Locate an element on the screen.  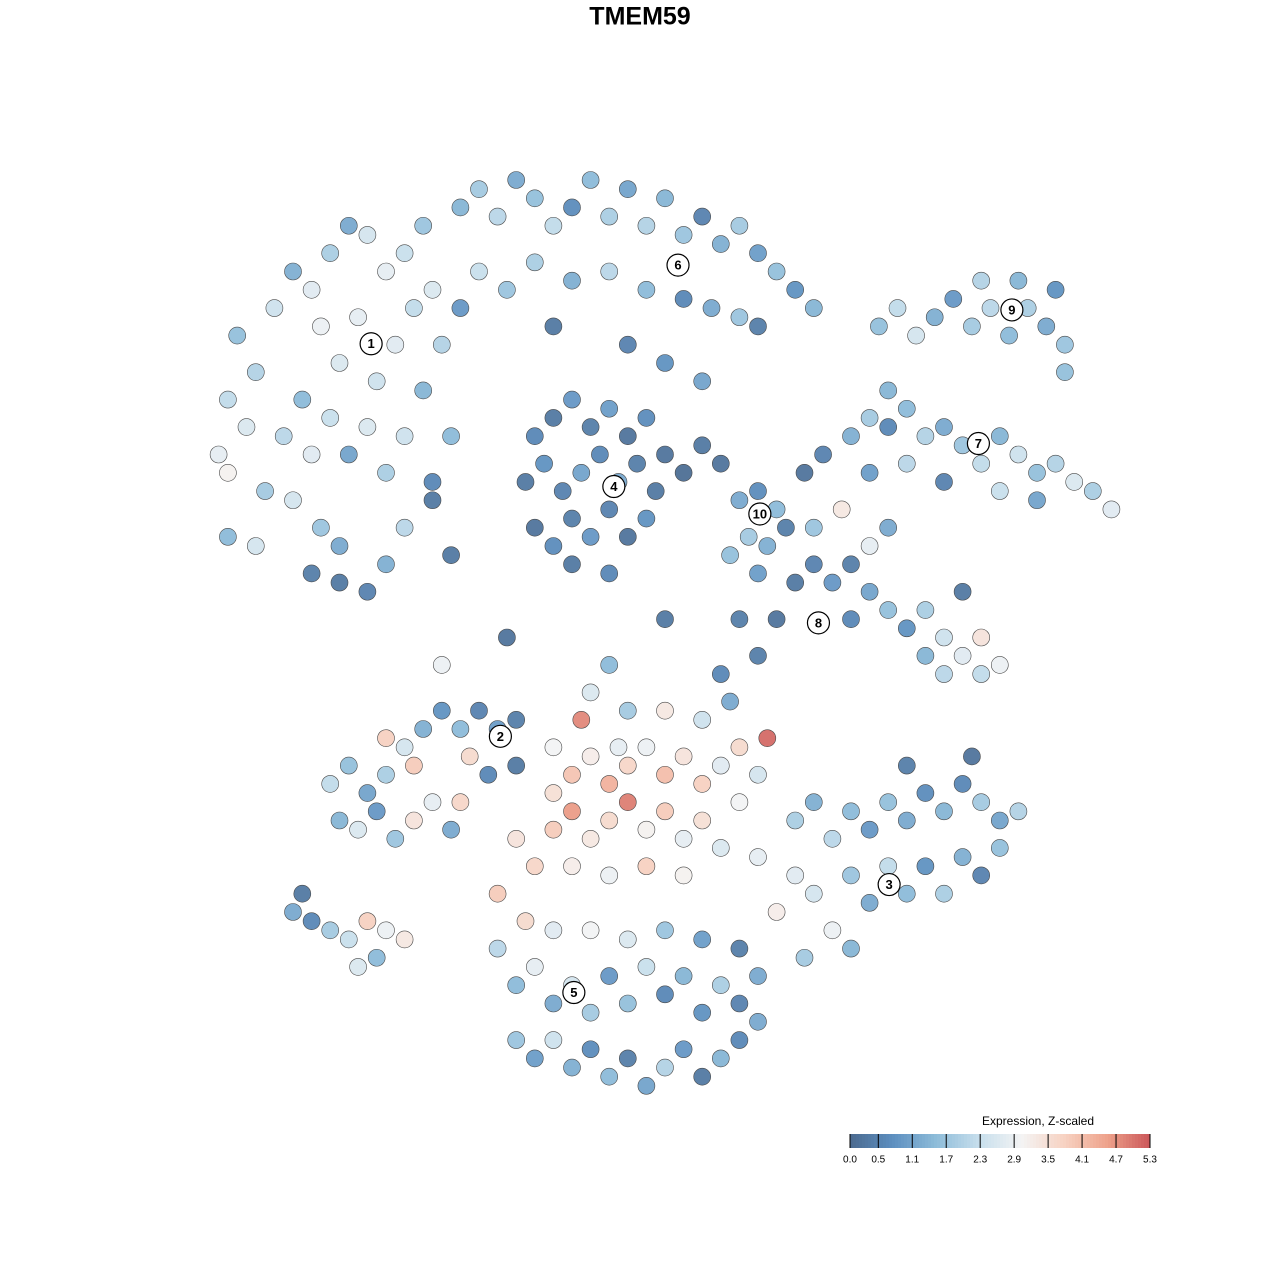
cluster-label: 1 is located at coordinates (371, 343).